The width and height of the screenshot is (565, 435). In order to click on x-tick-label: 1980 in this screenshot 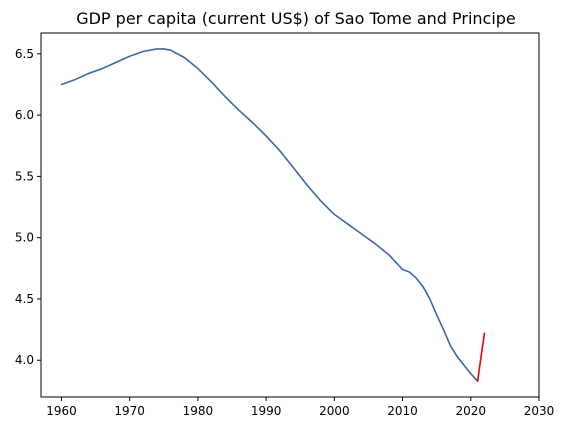, I will do `click(198, 411)`.